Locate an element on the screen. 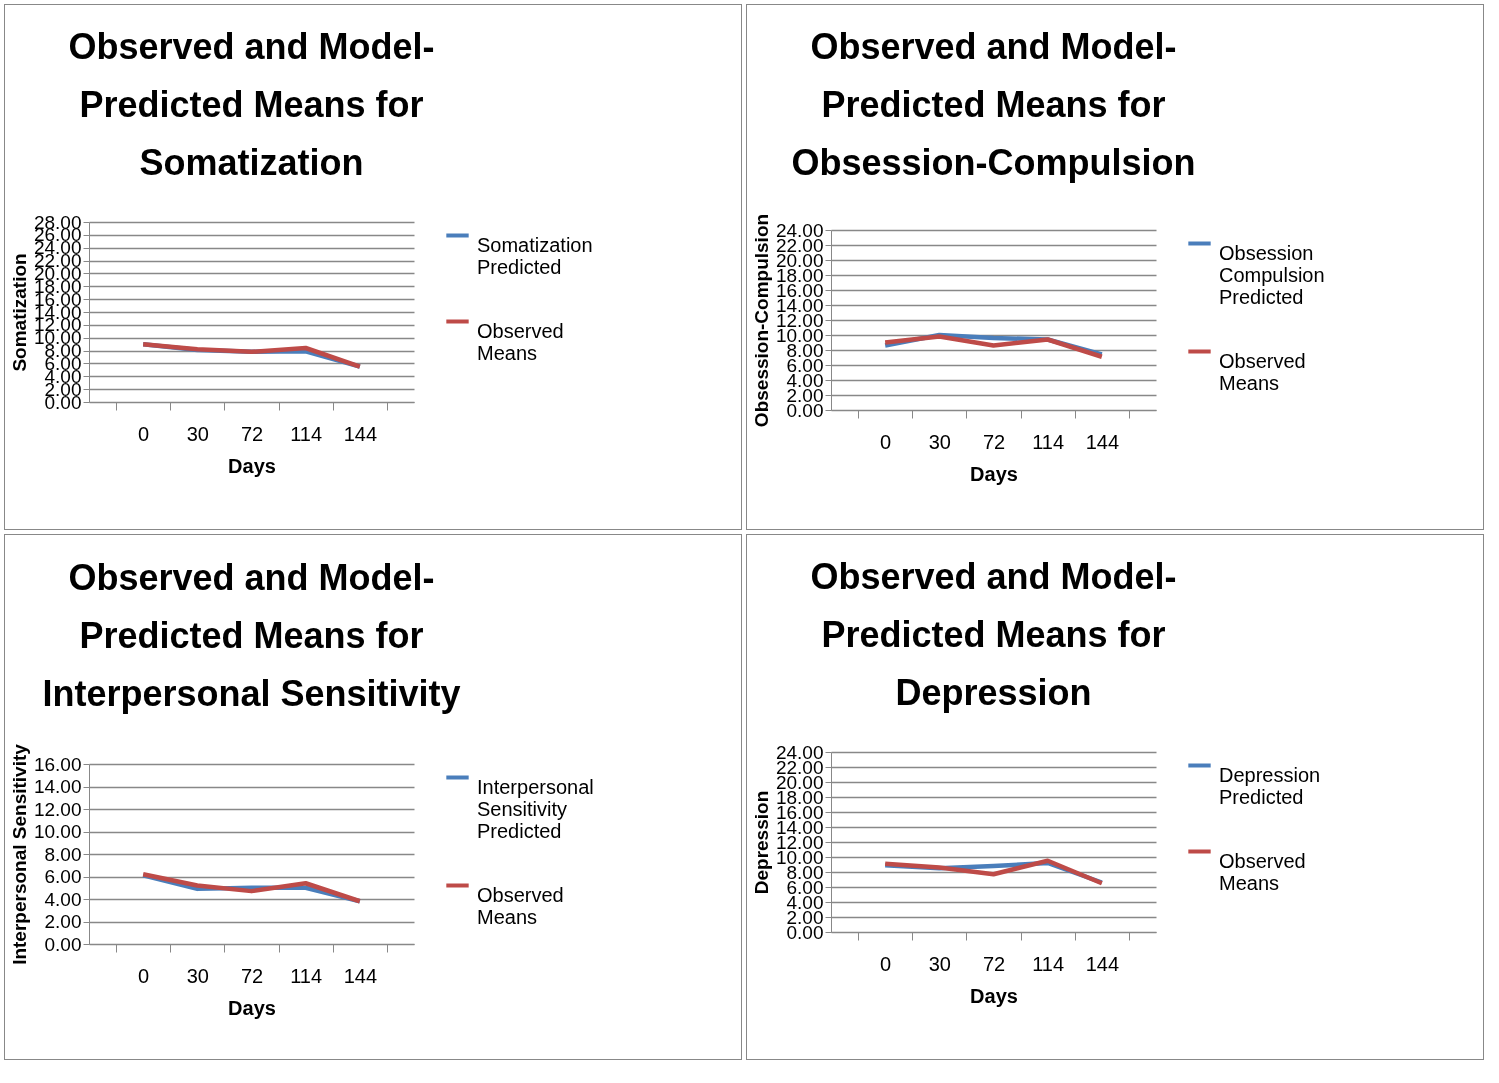  y-axis-title: Obsession-Compulsion is located at coordinates (761, 320).